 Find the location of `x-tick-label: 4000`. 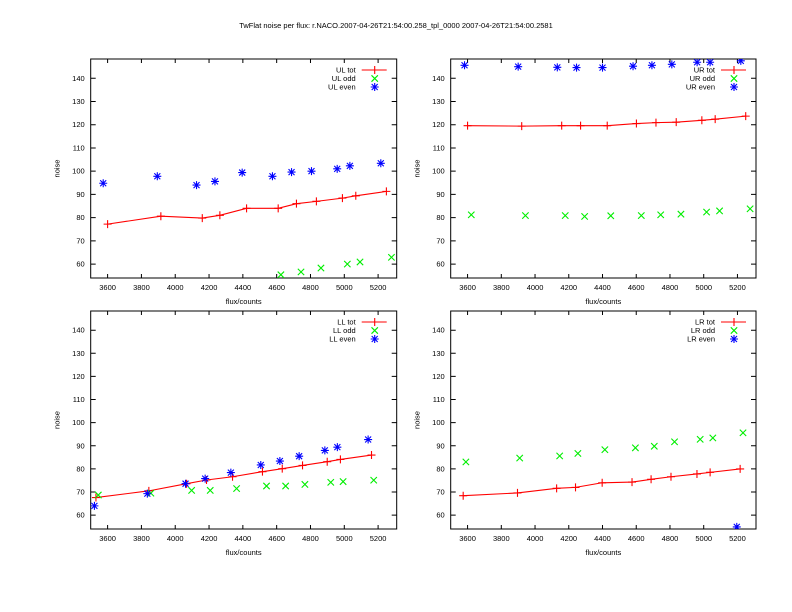

x-tick-label: 4000 is located at coordinates (535, 538).